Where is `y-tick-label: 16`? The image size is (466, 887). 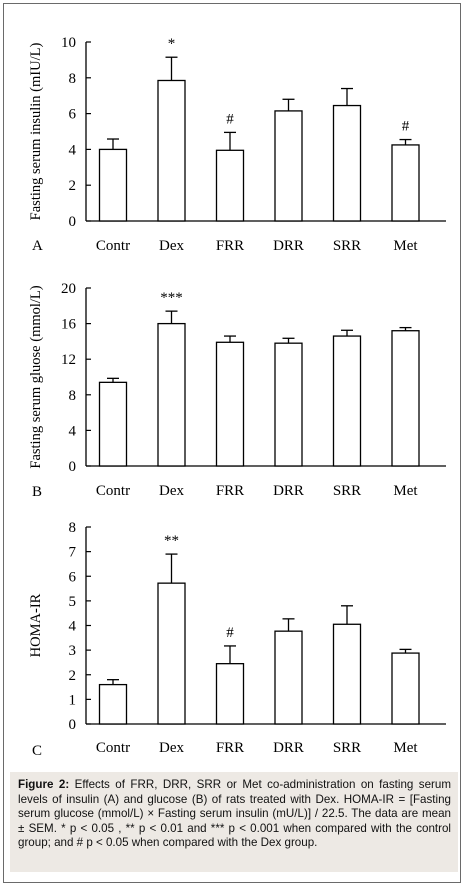 y-tick-label: 16 is located at coordinates (69, 325).